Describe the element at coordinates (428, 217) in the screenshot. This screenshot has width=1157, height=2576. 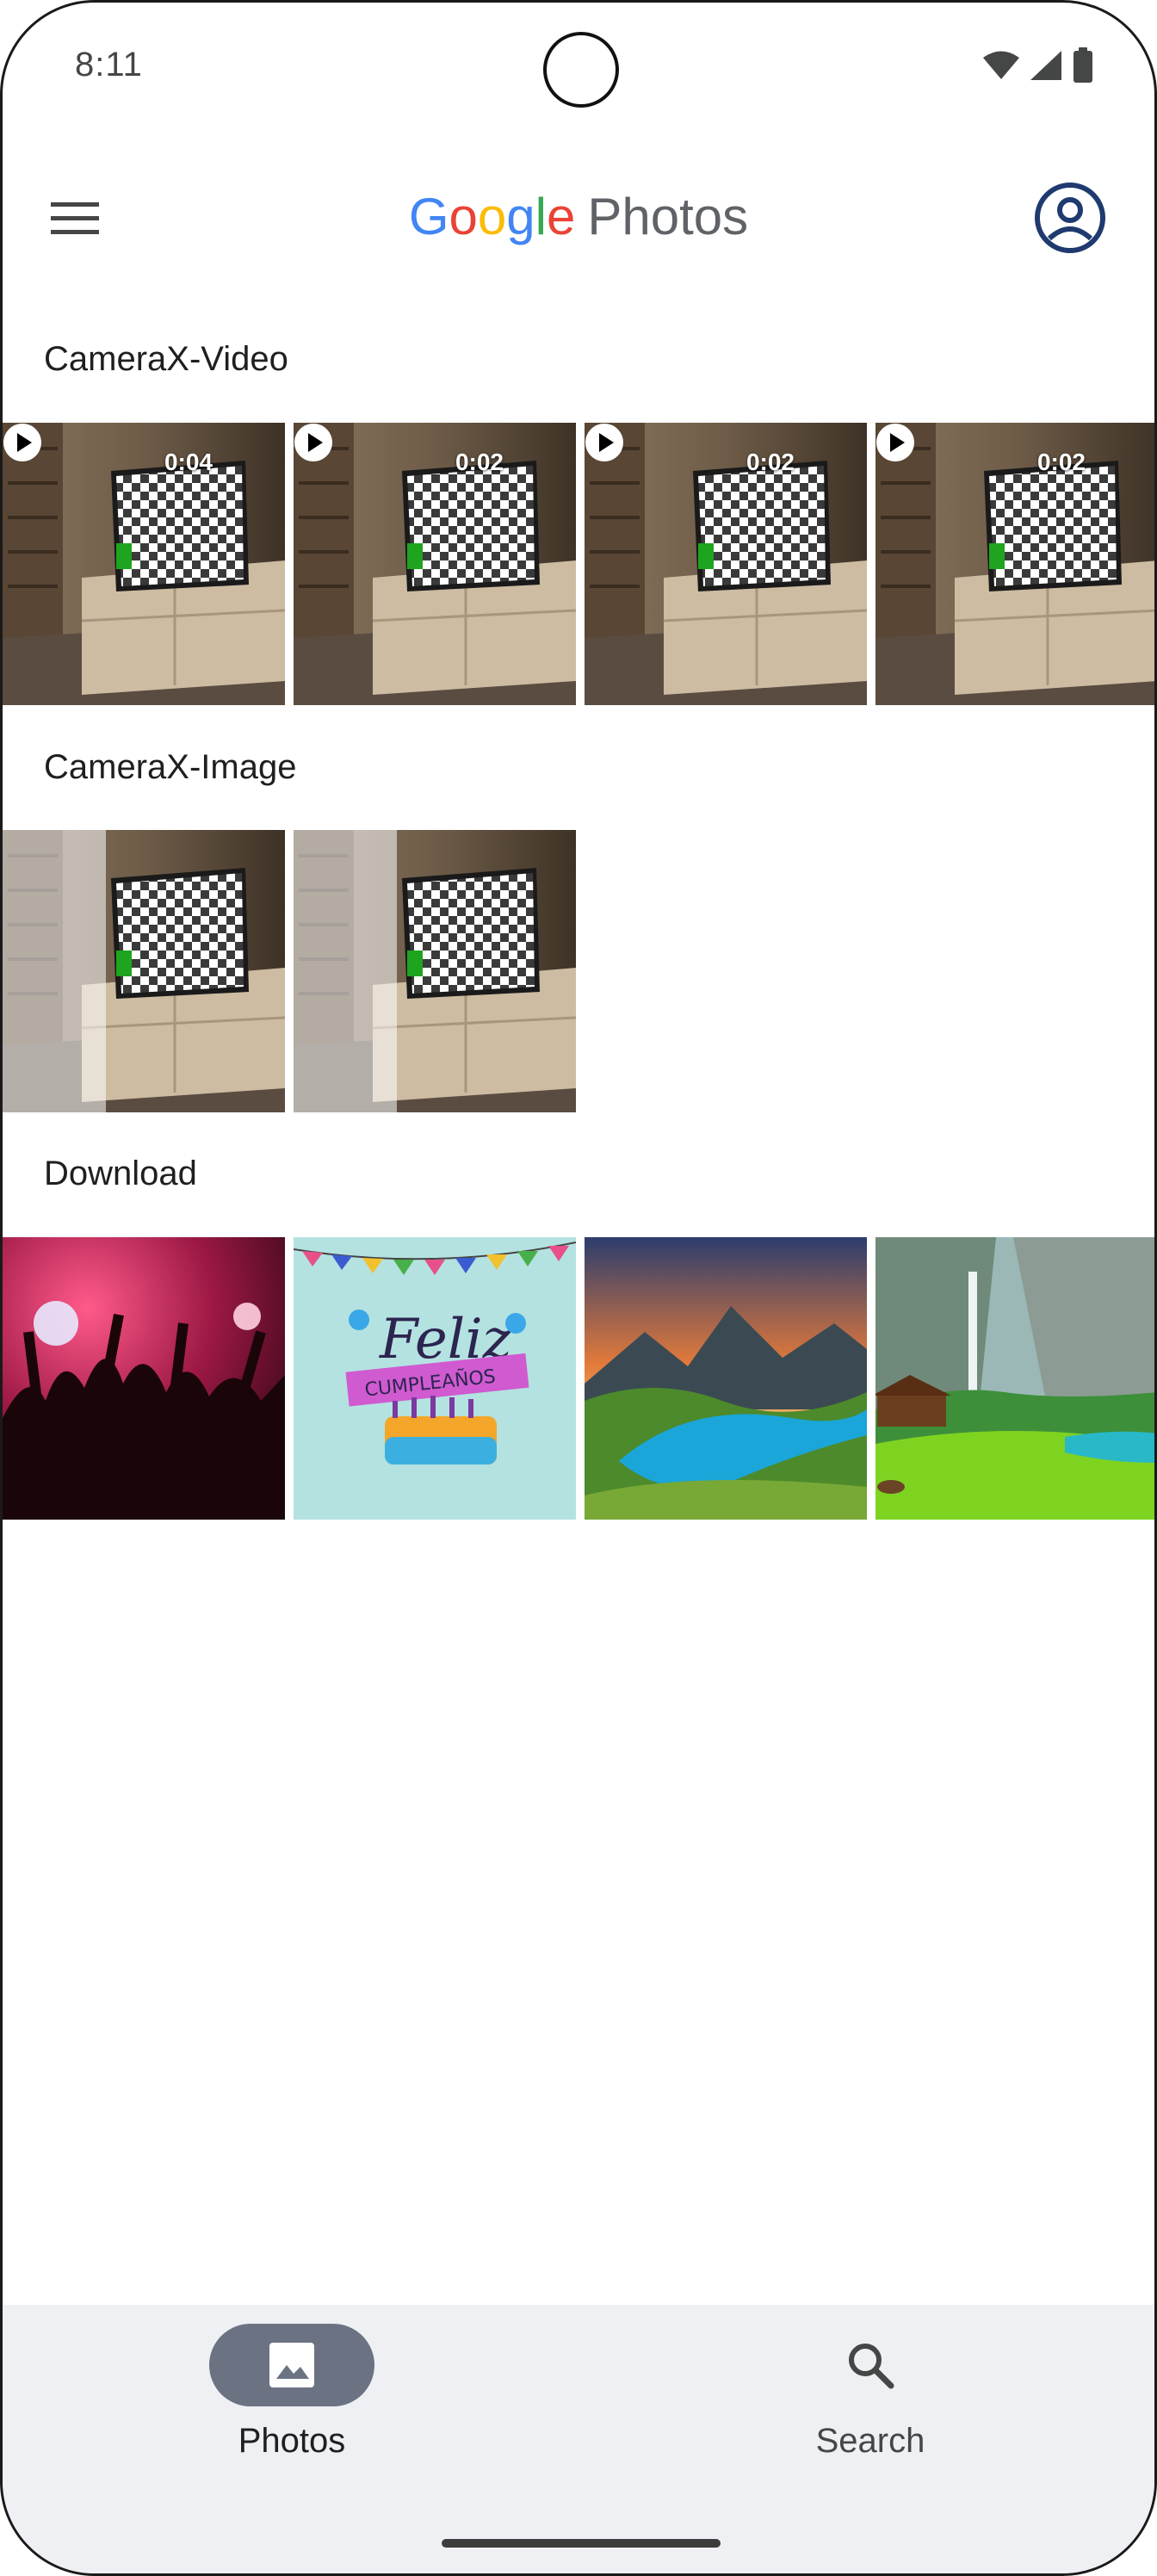
I see `logo-letter: G` at that location.